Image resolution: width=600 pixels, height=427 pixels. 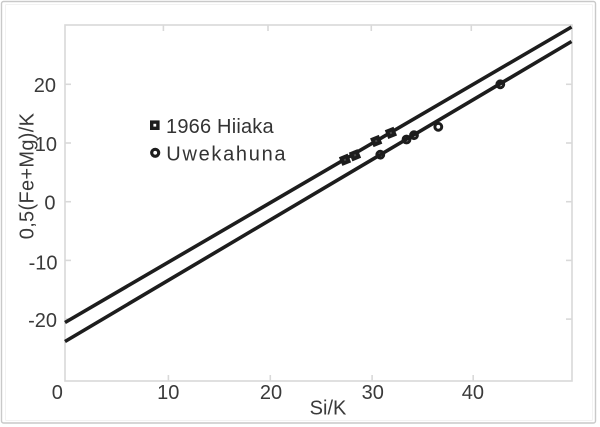 I want to click on svg-text: 40, so click(x=473, y=393).